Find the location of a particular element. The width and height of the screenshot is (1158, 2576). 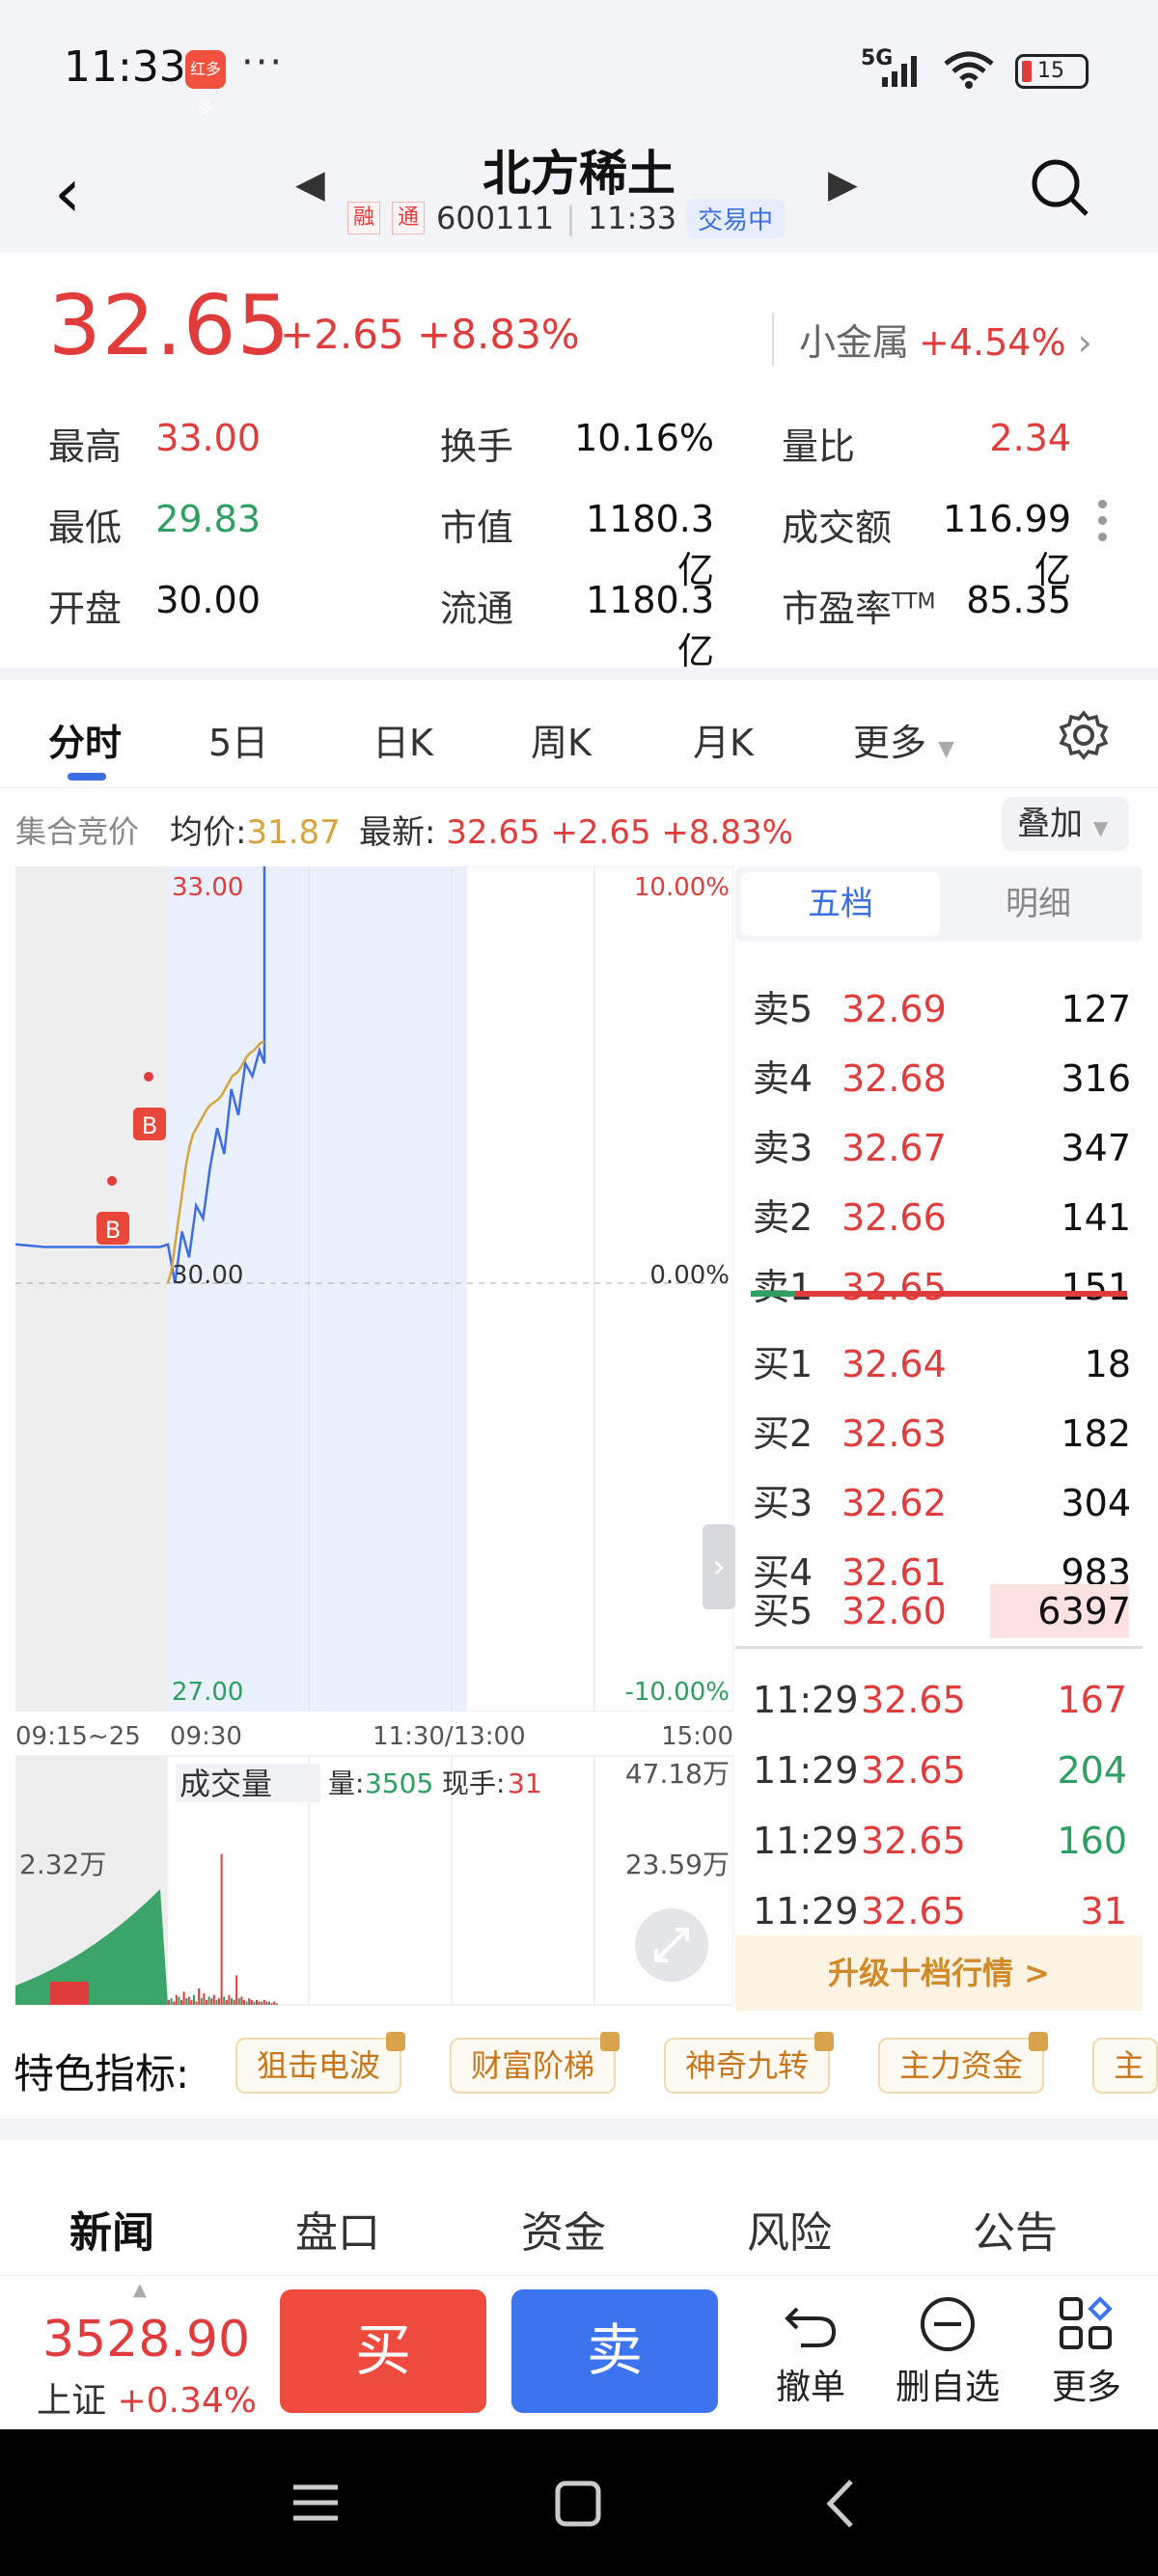

chip-indicator: 财富阶梯 is located at coordinates (535, 2063).